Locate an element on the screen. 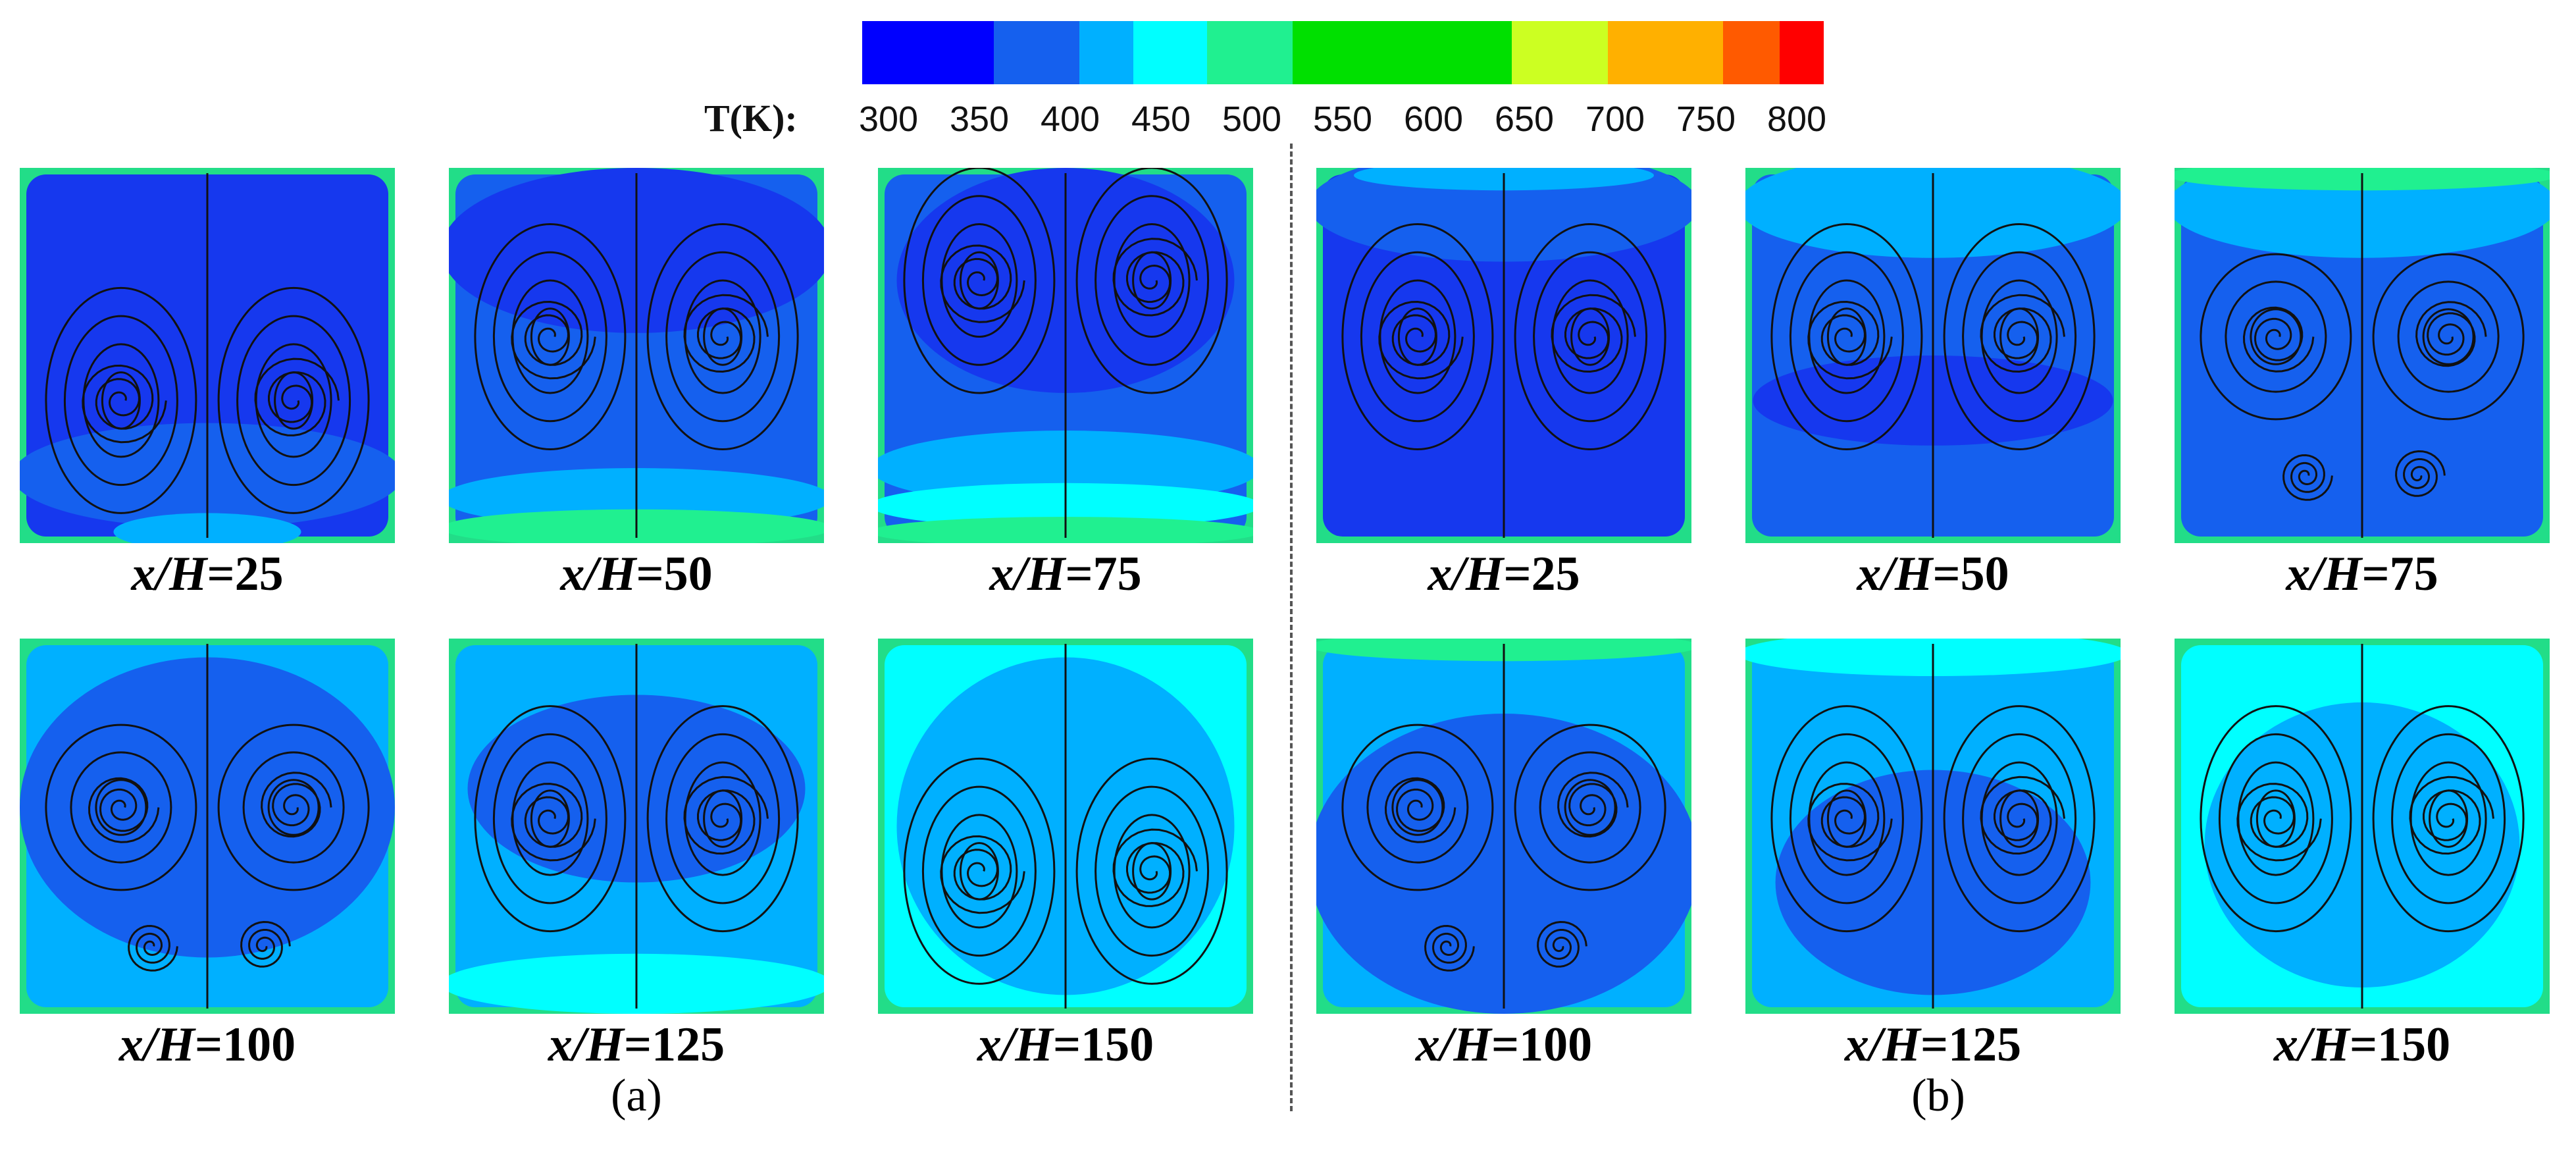 The width and height of the screenshot is (2576, 1156). panel-caption: x/H=25 is located at coordinates (1503, 574).